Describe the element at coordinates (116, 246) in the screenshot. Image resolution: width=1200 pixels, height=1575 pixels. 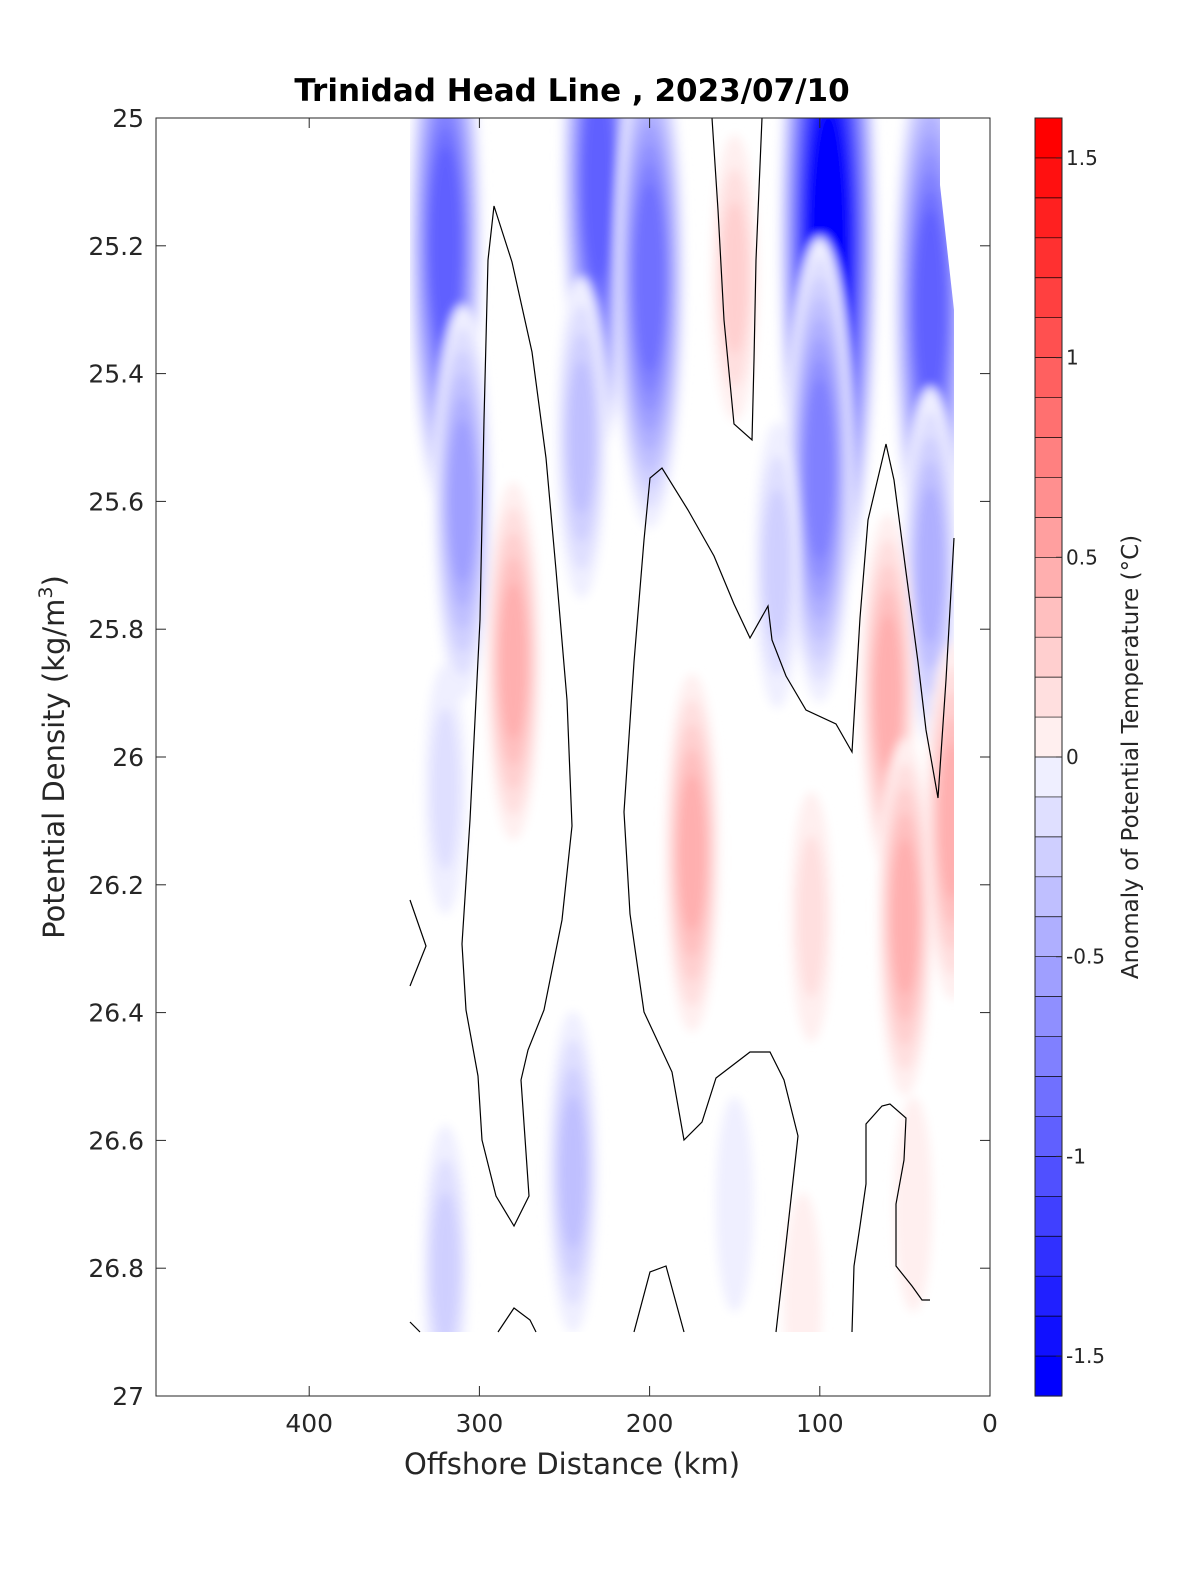
I see `y-tick-label: 25.2` at that location.